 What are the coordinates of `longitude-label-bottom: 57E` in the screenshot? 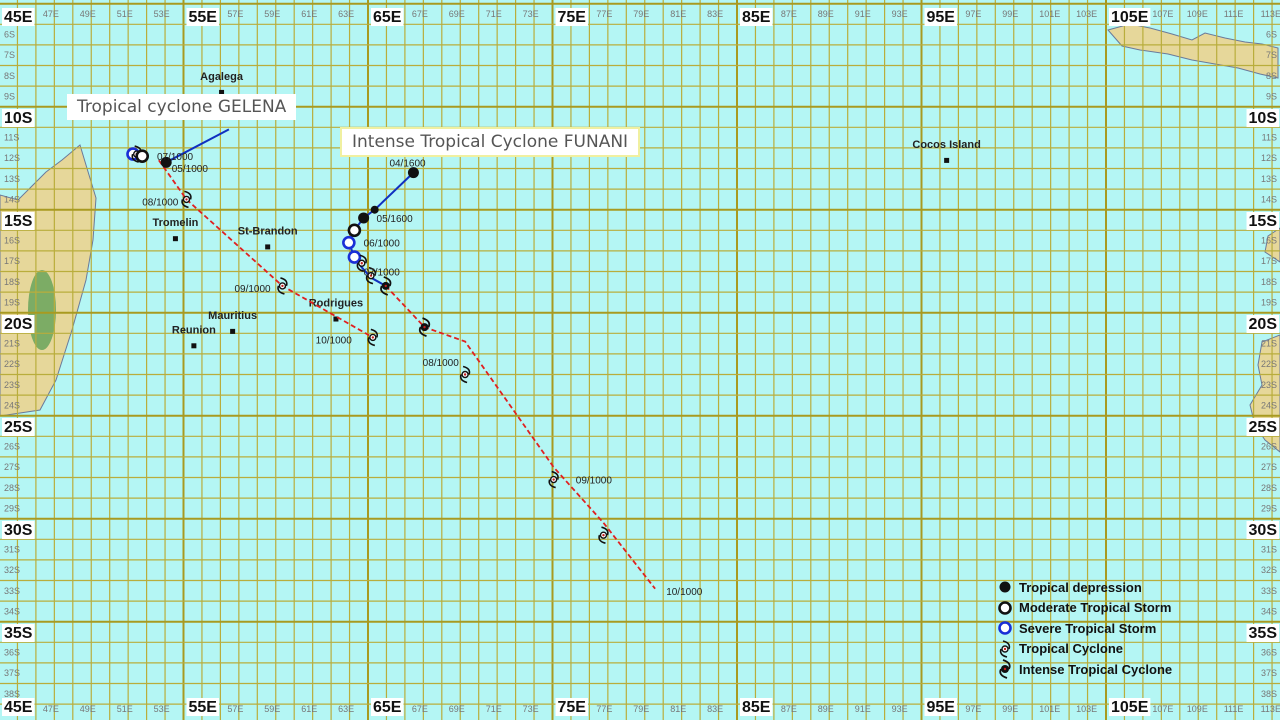 It's located at (235, 709).